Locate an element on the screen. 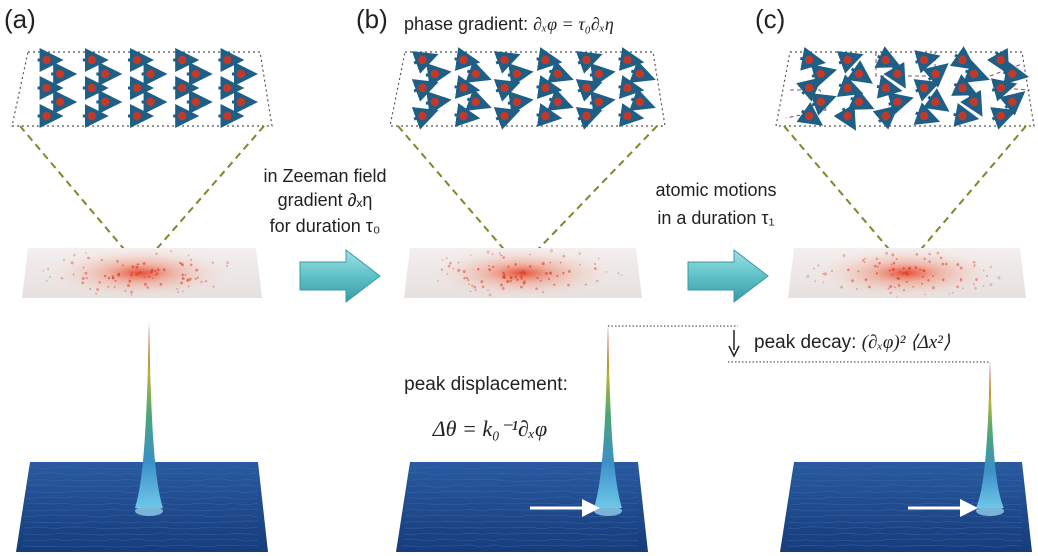  peak-decay-indicator is located at coordinates (799, 344).